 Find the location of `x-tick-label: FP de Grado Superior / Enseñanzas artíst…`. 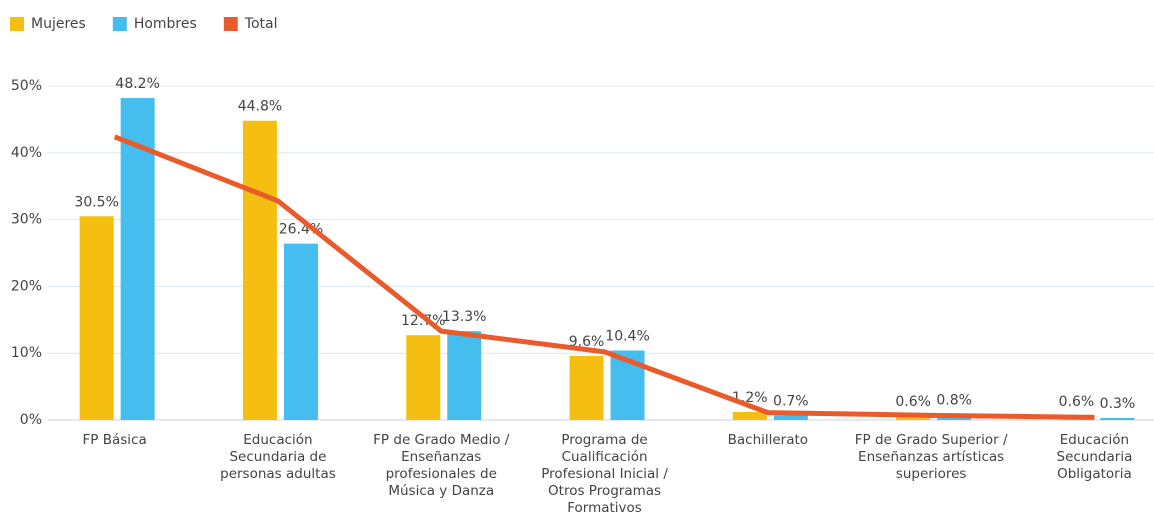

x-tick-label: FP de Grado Superior / Enseñanzas artíst… is located at coordinates (931, 457).